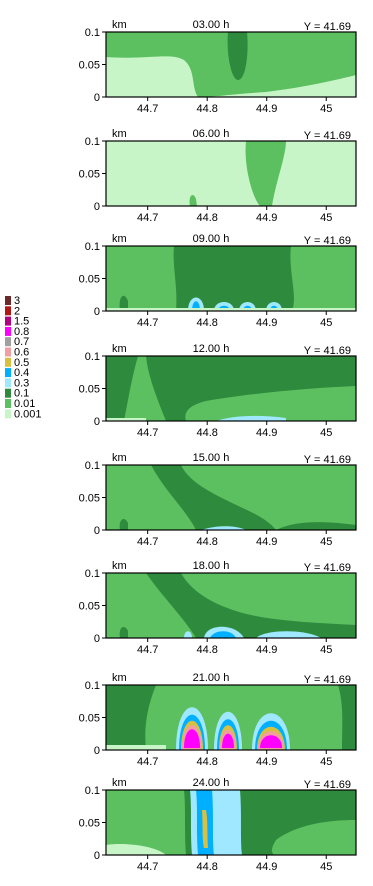  What do you see at coordinates (21, 322) in the screenshot?
I see `legend-label: 1.5` at bounding box center [21, 322].